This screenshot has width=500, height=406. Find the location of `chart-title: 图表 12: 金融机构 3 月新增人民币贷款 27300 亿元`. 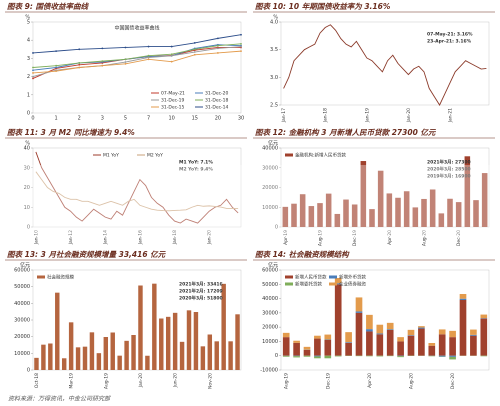

chart-title: 图表 12: 金融机构 3 月新增人民币贷款 27300 亿元 is located at coordinates (346, 132).